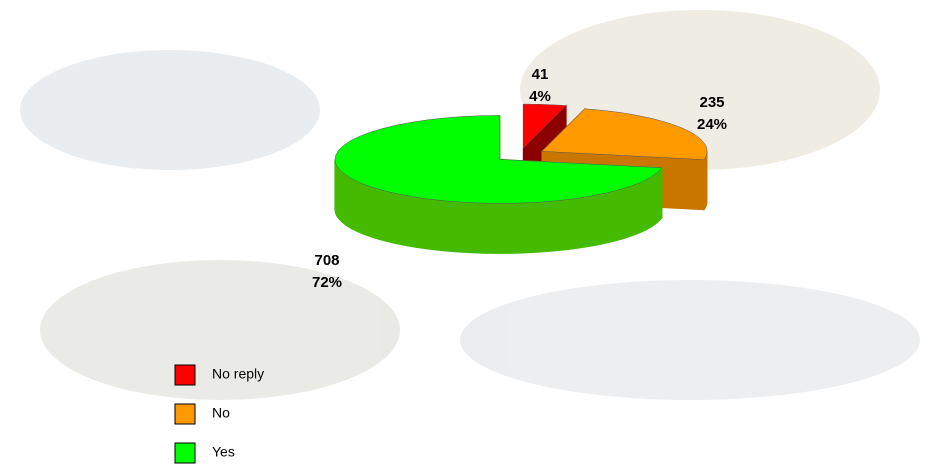  What do you see at coordinates (705, 181) in the screenshot?
I see `slice-side` at bounding box center [705, 181].